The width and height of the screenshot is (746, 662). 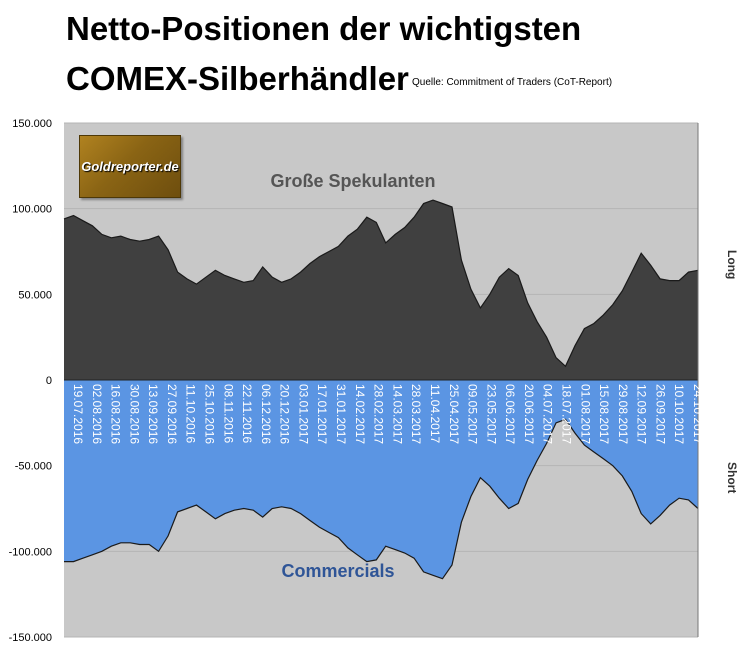 I want to click on x-tick-label: 09.05.2017, so click(x=473, y=414).